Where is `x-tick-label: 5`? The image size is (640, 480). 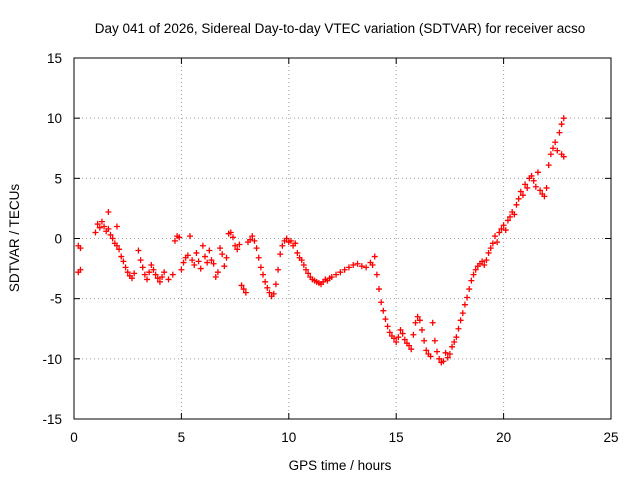 x-tick-label: 5 is located at coordinates (182, 437).